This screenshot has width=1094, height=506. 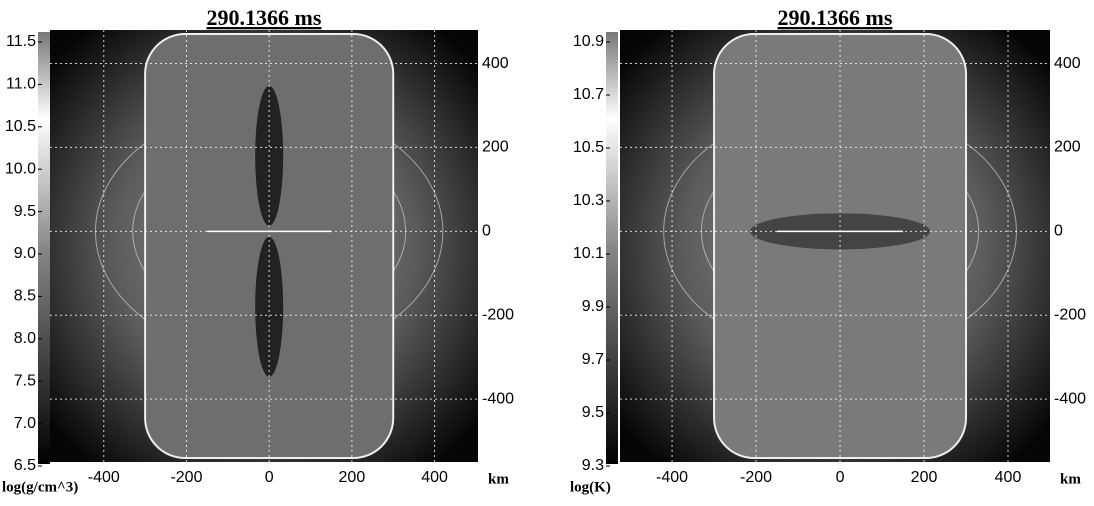 I want to click on colorbar-label: log(K), so click(x=590, y=487).